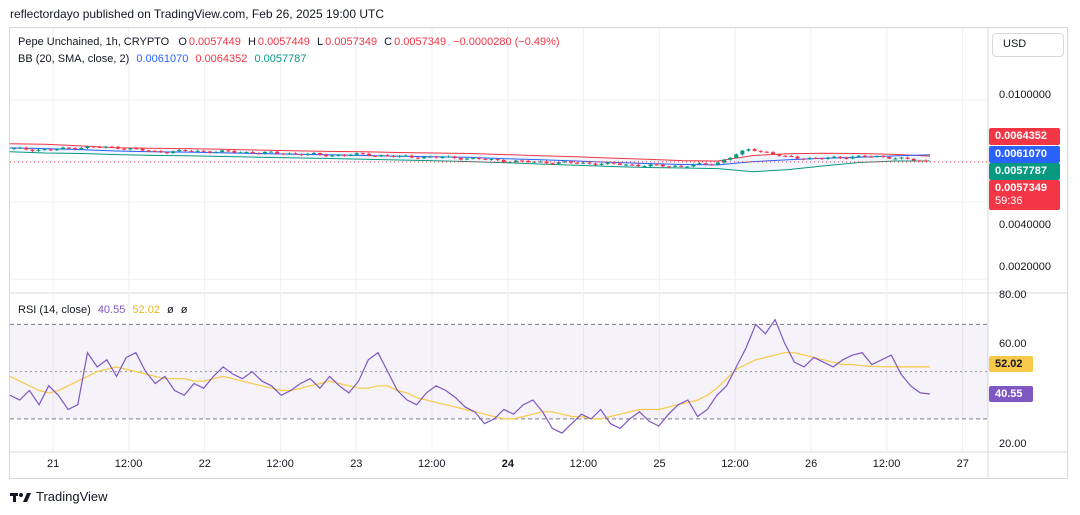 This screenshot has width=1080, height=515. I want to click on currency-button: USD, so click(1028, 45).